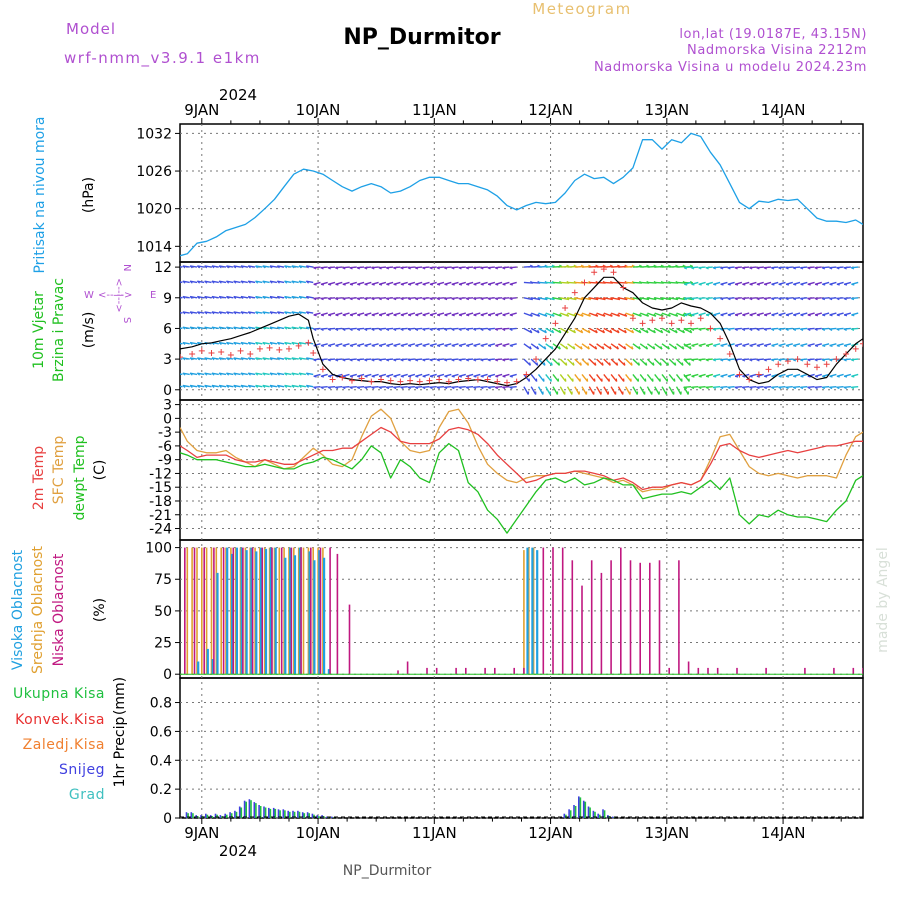  What do you see at coordinates (167, 360) in the screenshot?
I see `y-tick-label-wind: 3` at bounding box center [167, 360].